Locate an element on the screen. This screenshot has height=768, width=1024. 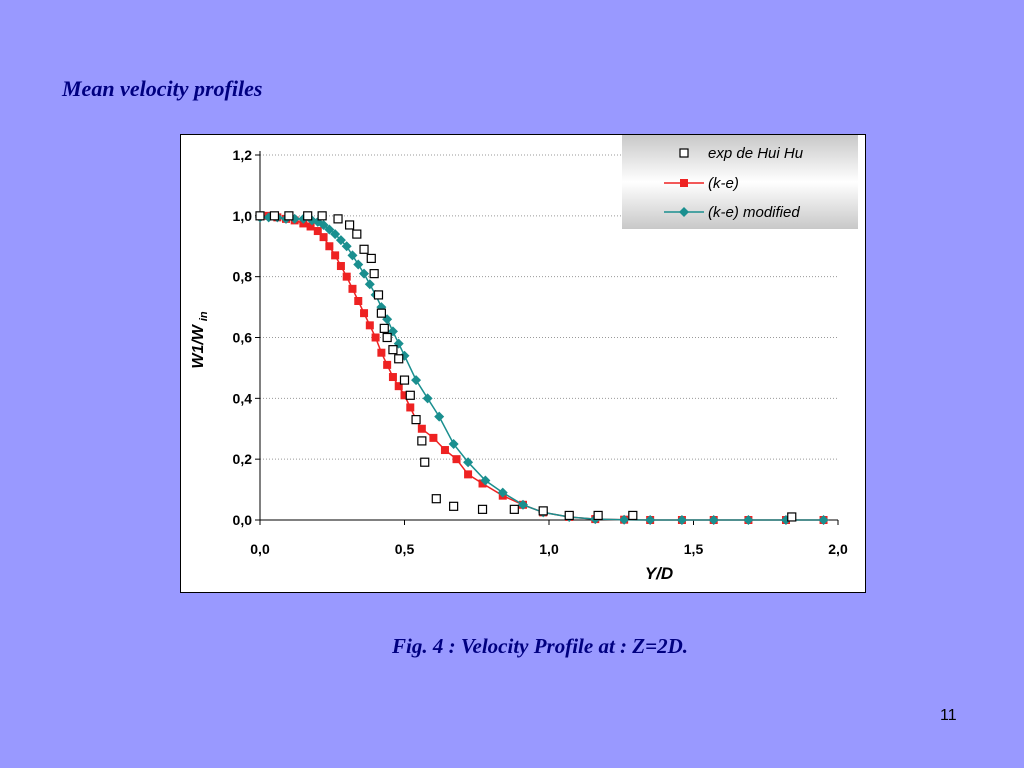
x-axis-label: Y/D is located at coordinates (659, 573).